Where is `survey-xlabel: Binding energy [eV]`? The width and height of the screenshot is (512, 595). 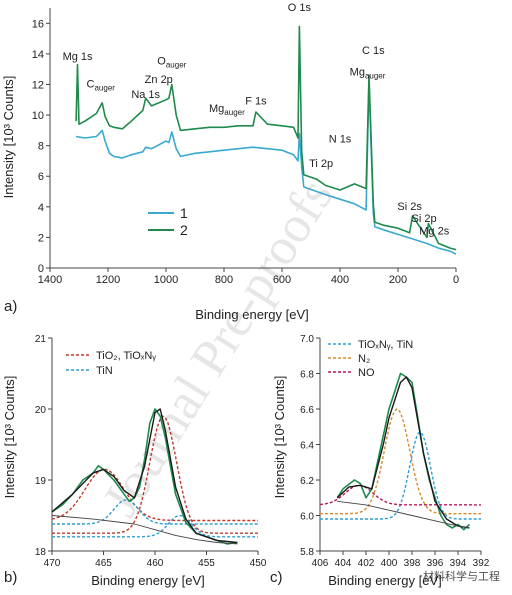 survey-xlabel: Binding energy [eV] is located at coordinates (251, 314).